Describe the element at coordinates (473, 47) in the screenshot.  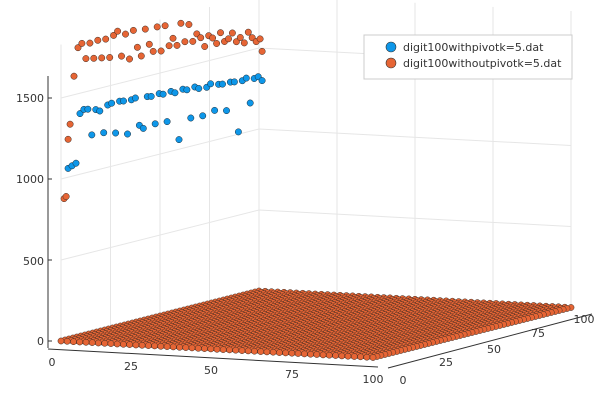
I see `legend-label: digit100withpivotk=5.dat` at that location.